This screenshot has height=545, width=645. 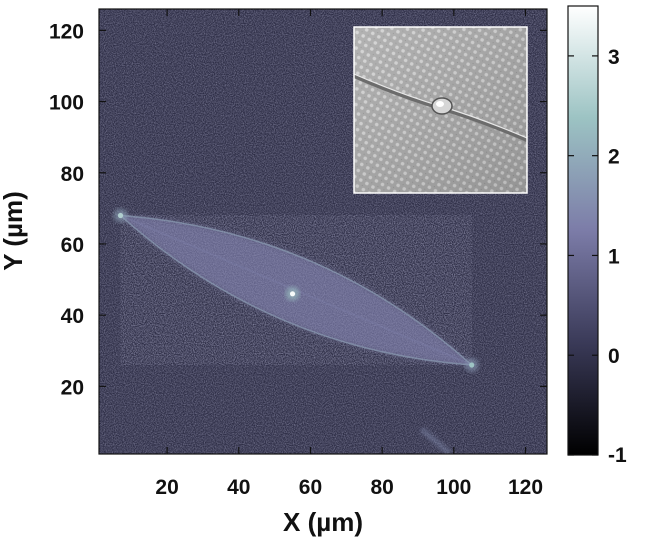 What do you see at coordinates (453, 487) in the screenshot?
I see `x-tick-label: 100` at bounding box center [453, 487].